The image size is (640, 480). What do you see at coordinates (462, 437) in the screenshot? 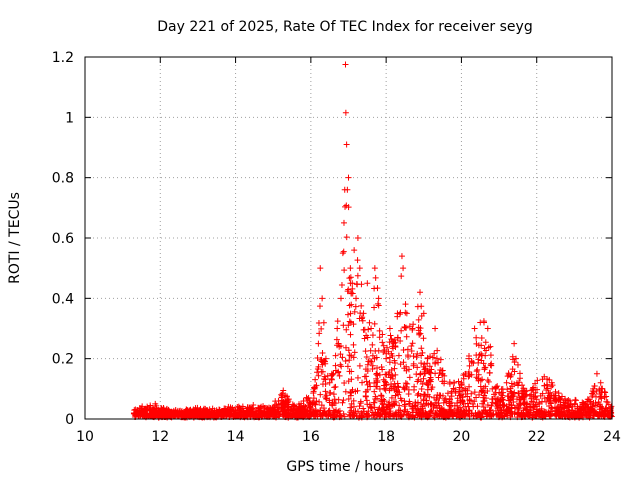
I see `x-tick-label: 20` at bounding box center [462, 437].